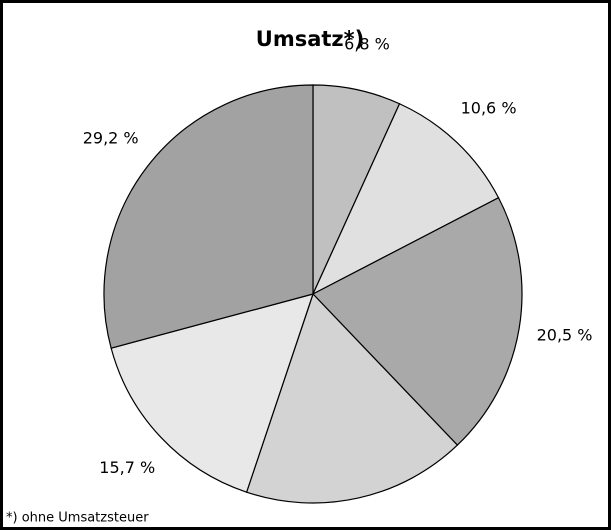 The width and height of the screenshot is (611, 530). Describe the element at coordinates (77, 518) in the screenshot. I see `footnote: *) ohne Umsatzsteuer` at that location.